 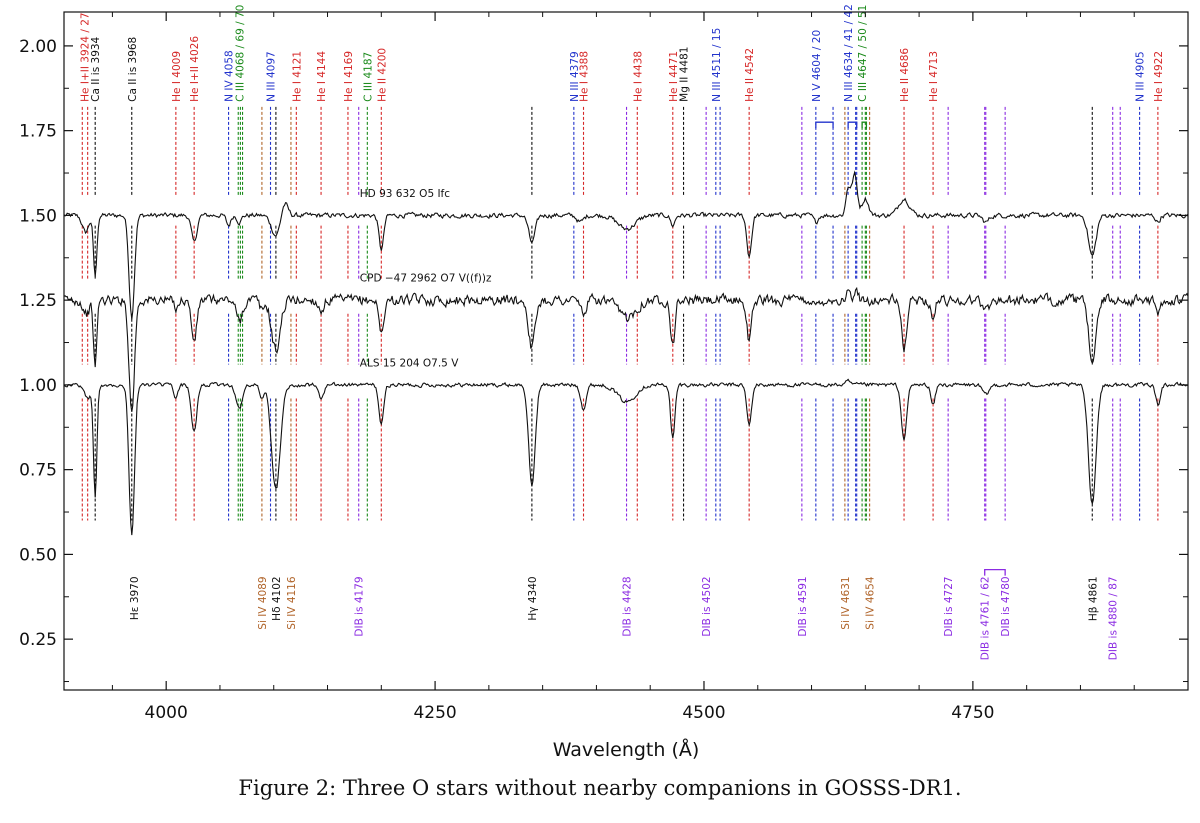 I want to click on star-label: CPD −47 2962 O7 V((f))z, so click(x=426, y=279).